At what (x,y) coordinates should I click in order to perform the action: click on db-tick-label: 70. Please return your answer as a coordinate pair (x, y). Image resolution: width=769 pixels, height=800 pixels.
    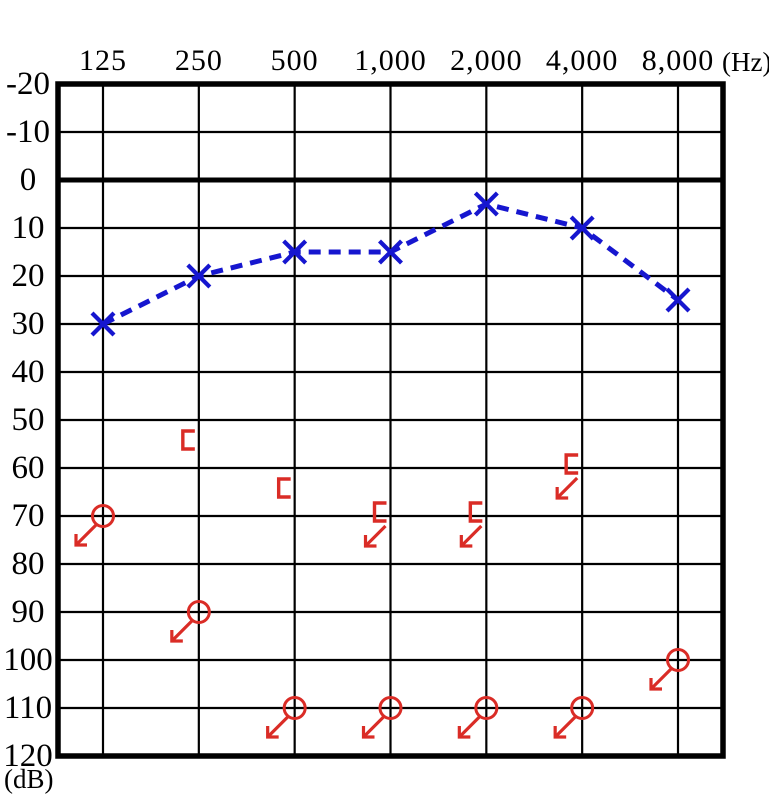
    Looking at the image, I should click on (28, 516).